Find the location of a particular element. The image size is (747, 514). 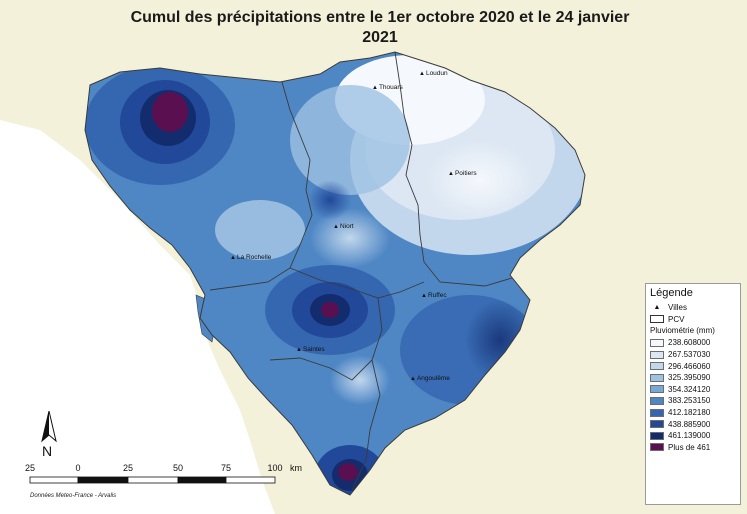

legend-class-row: 412.182180 is located at coordinates (693, 413).